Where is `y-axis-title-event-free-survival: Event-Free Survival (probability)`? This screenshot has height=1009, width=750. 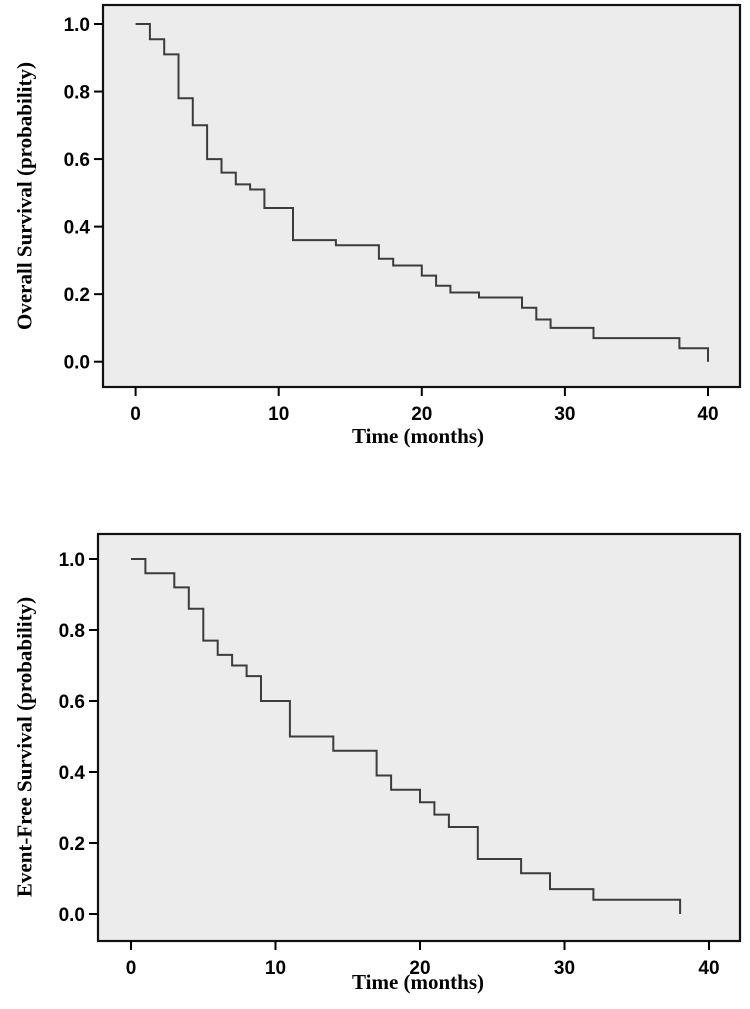
y-axis-title-event-free-survival: Event-Free Survival (probability) is located at coordinates (24, 747).